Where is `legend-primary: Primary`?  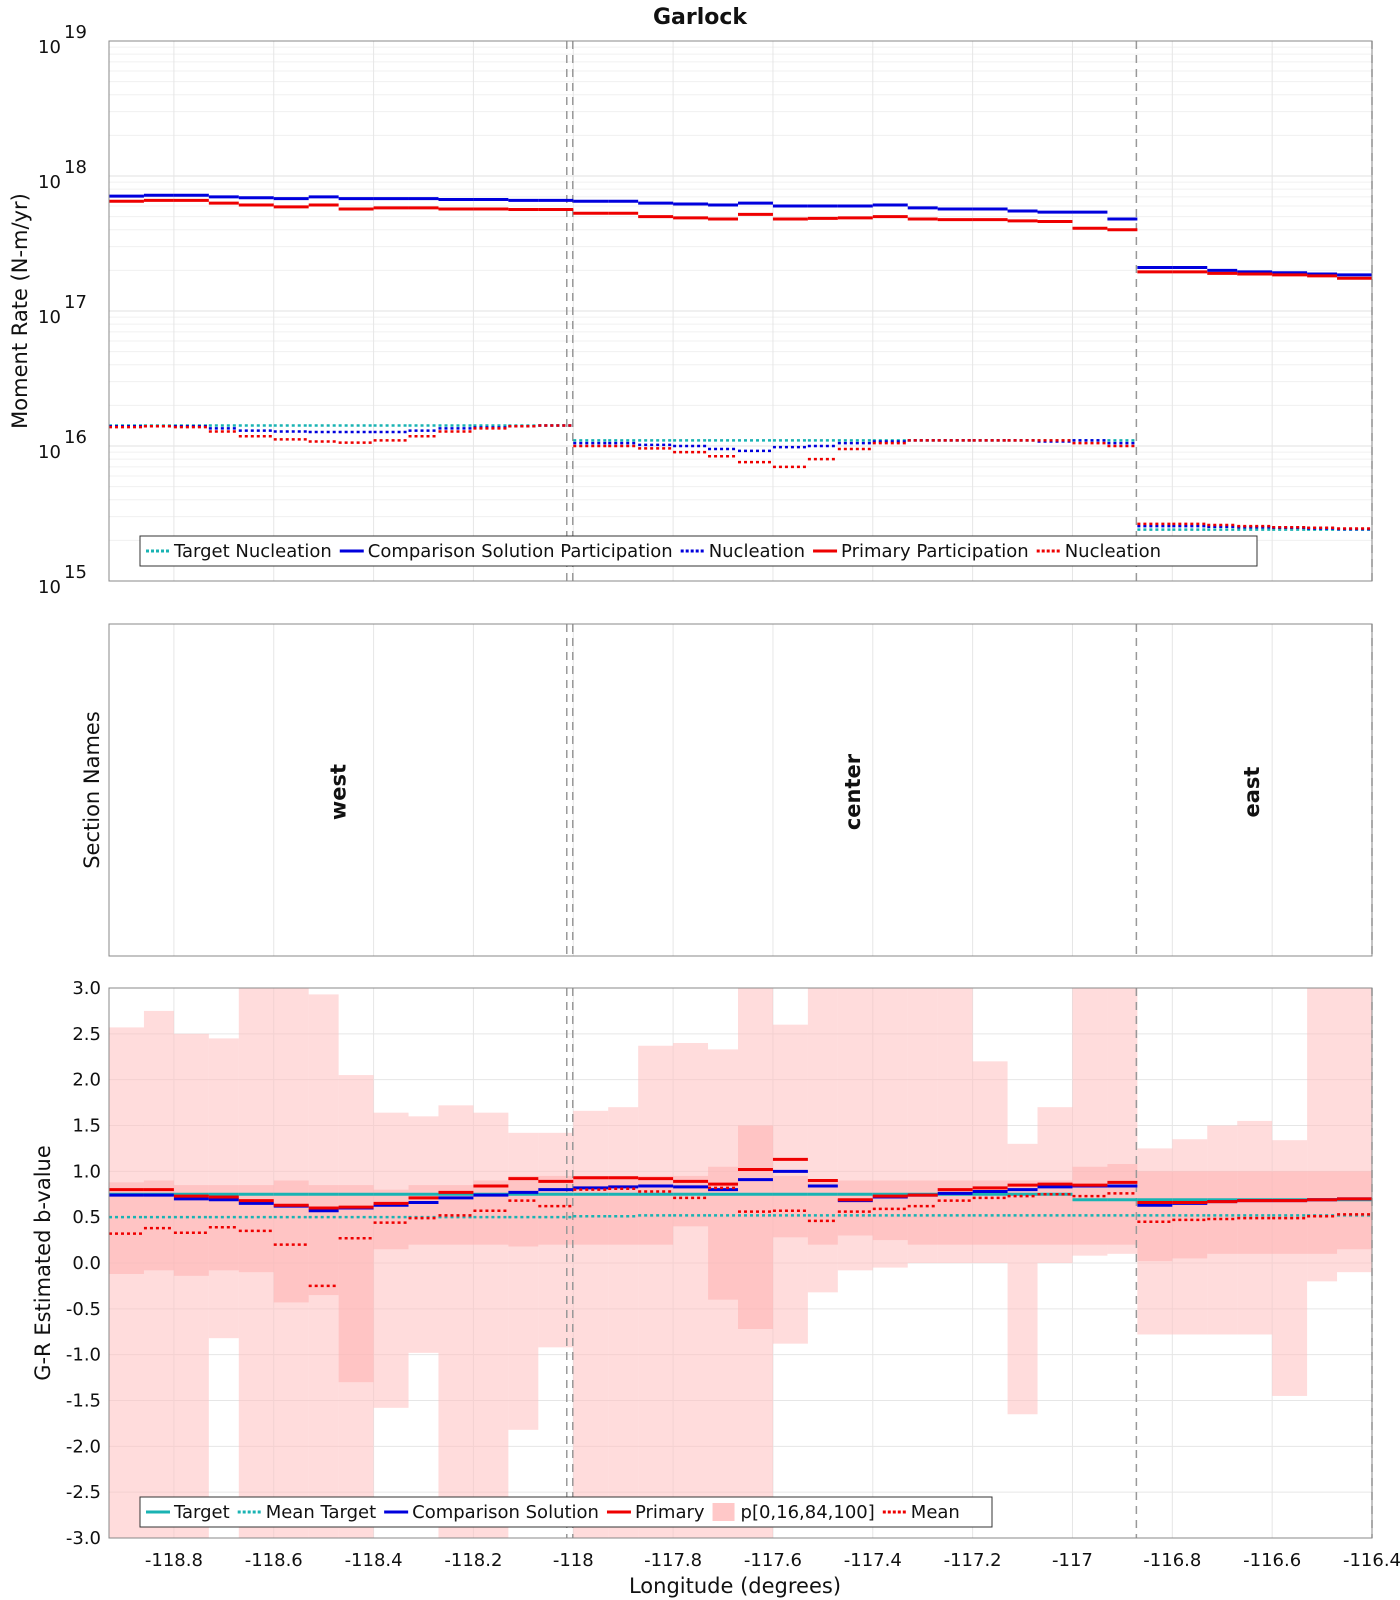
legend-primary: Primary is located at coordinates (670, 1512).